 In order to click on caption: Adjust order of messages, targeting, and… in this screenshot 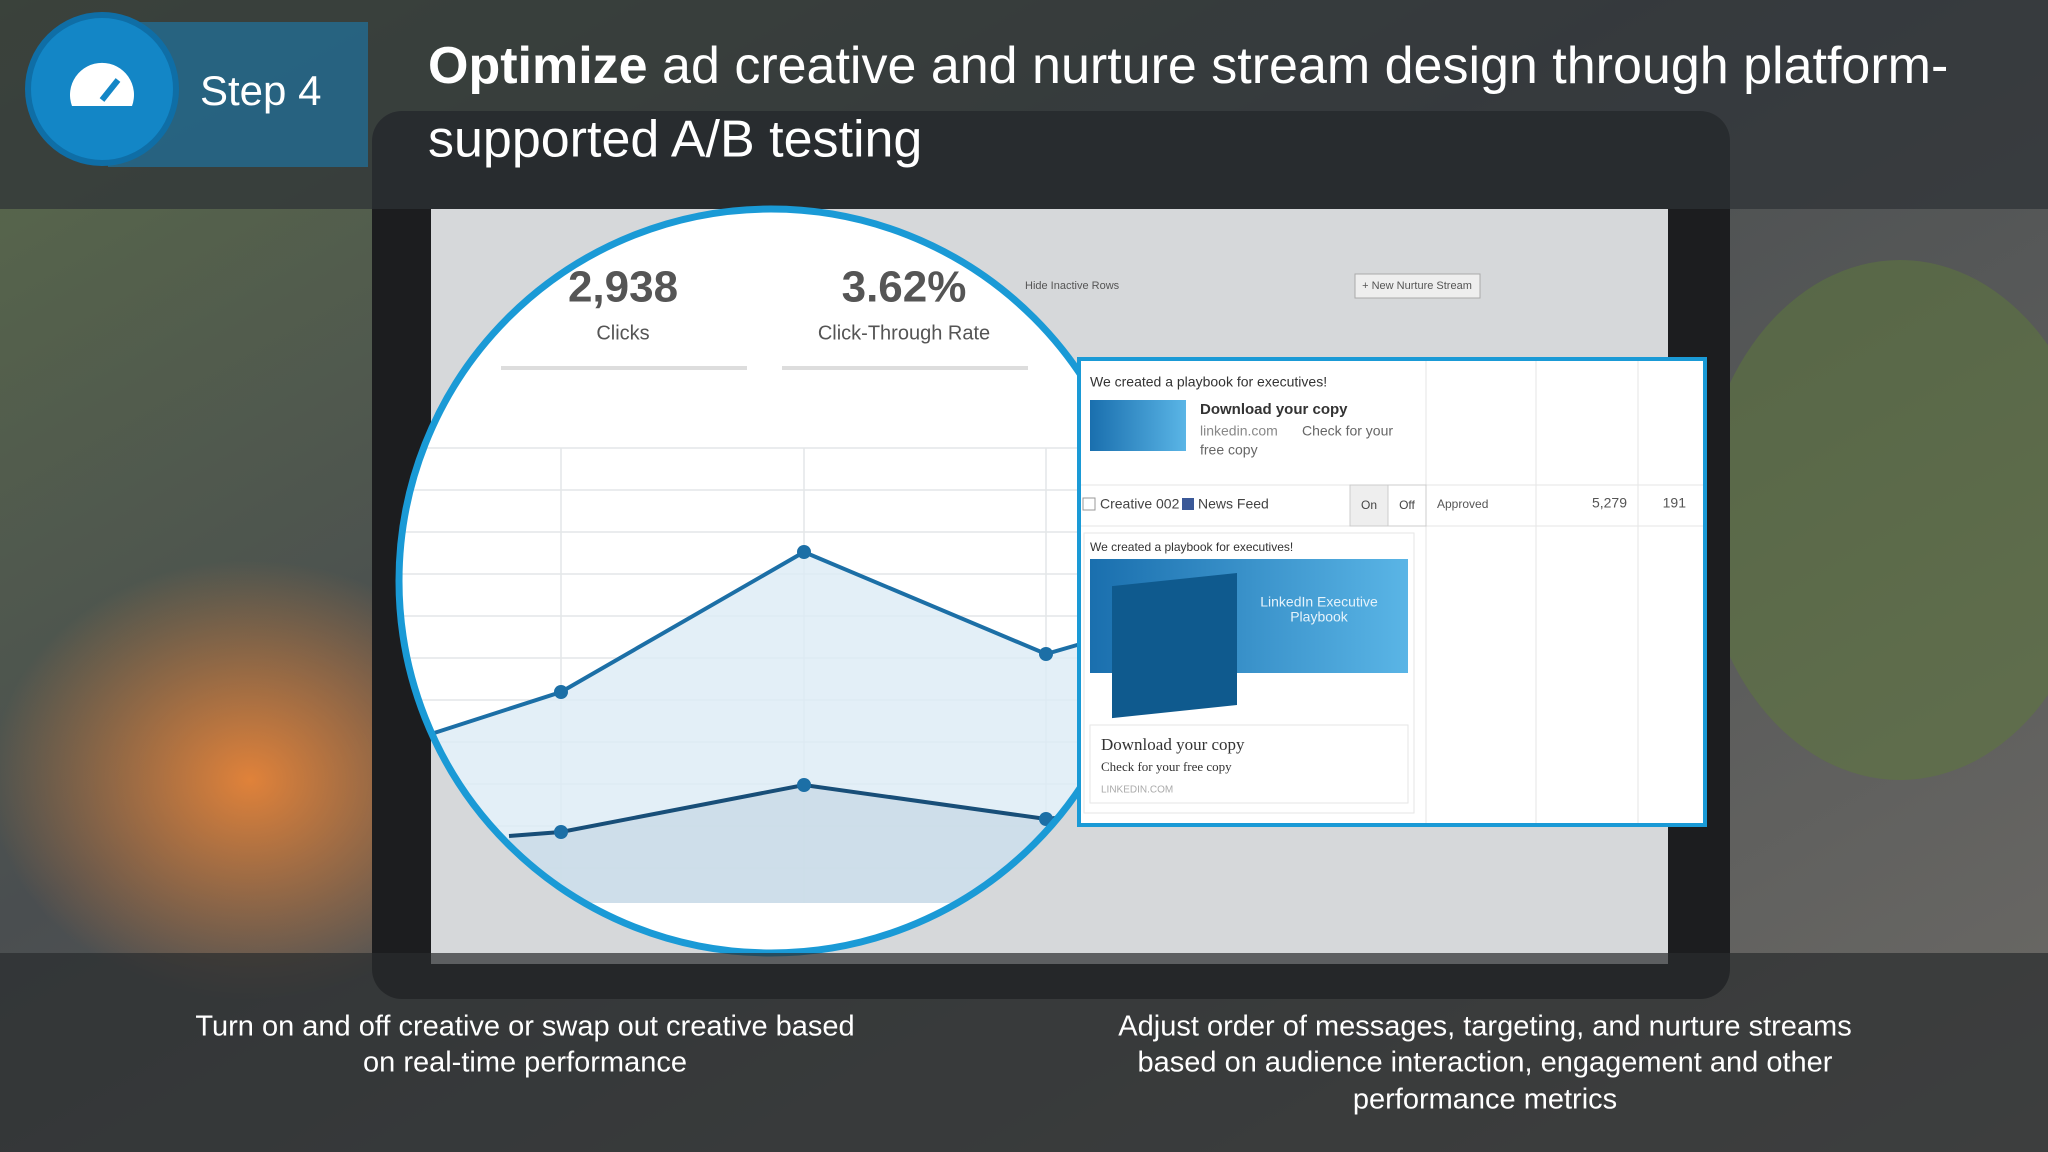, I will do `click(1484, 1027)`.